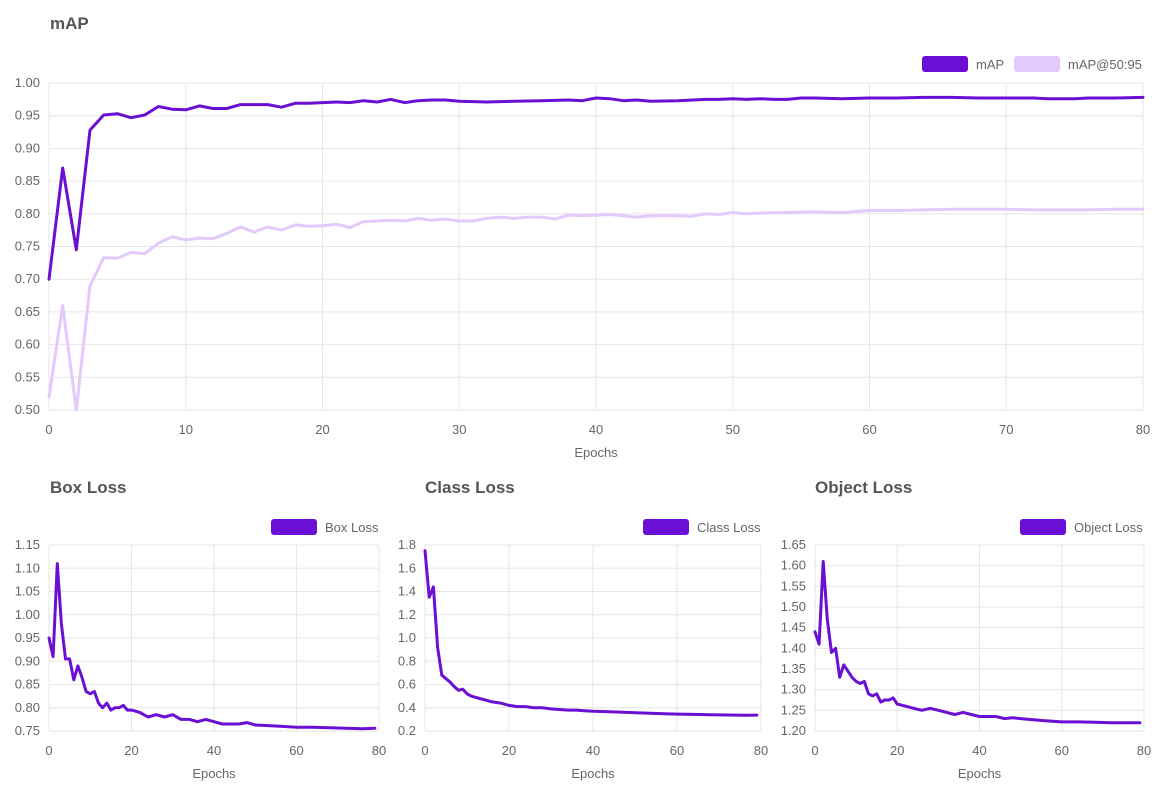  What do you see at coordinates (793, 730) in the screenshot?
I see `object-loss-y-tick-label: 1.20` at bounding box center [793, 730].